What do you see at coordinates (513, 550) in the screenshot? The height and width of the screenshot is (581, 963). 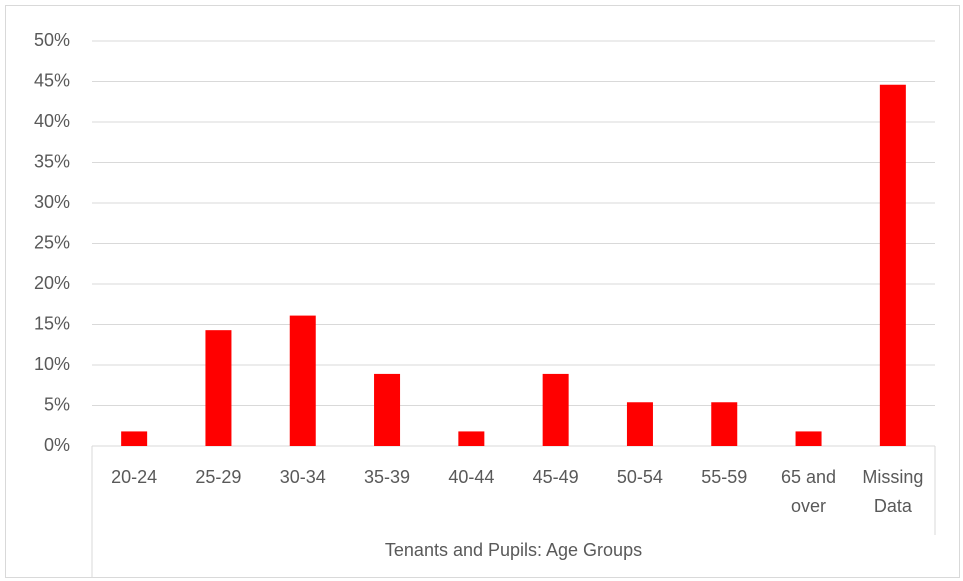 I see `x-axis-title: Tenants and Pupils: Age Groups` at bounding box center [513, 550].